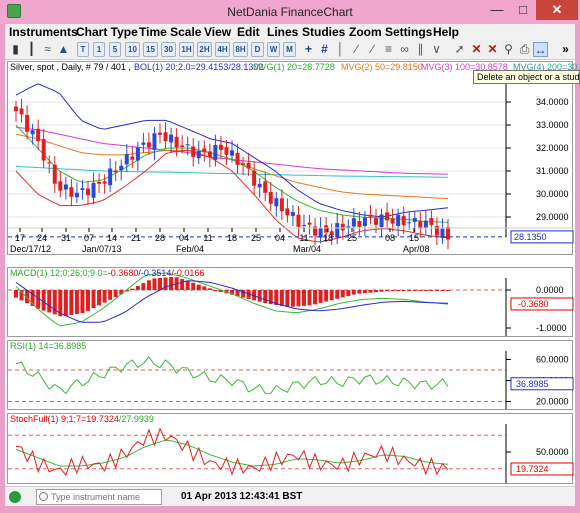 This screenshot has height=513, width=580. What do you see at coordinates (550, 290) in the screenshot?
I see `macd-y-tick-label: 0.0000` at bounding box center [550, 290].